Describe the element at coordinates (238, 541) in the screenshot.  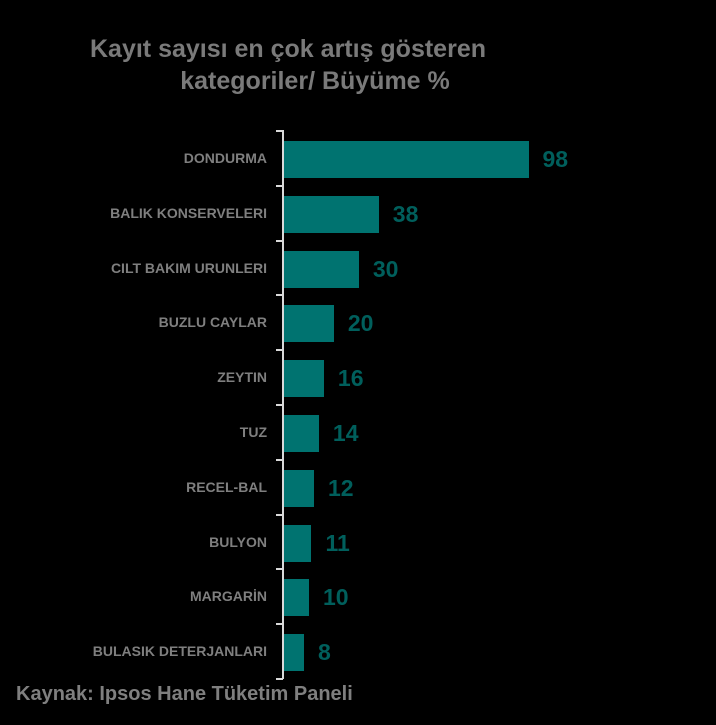
I see `category-label: BULYON` at that location.